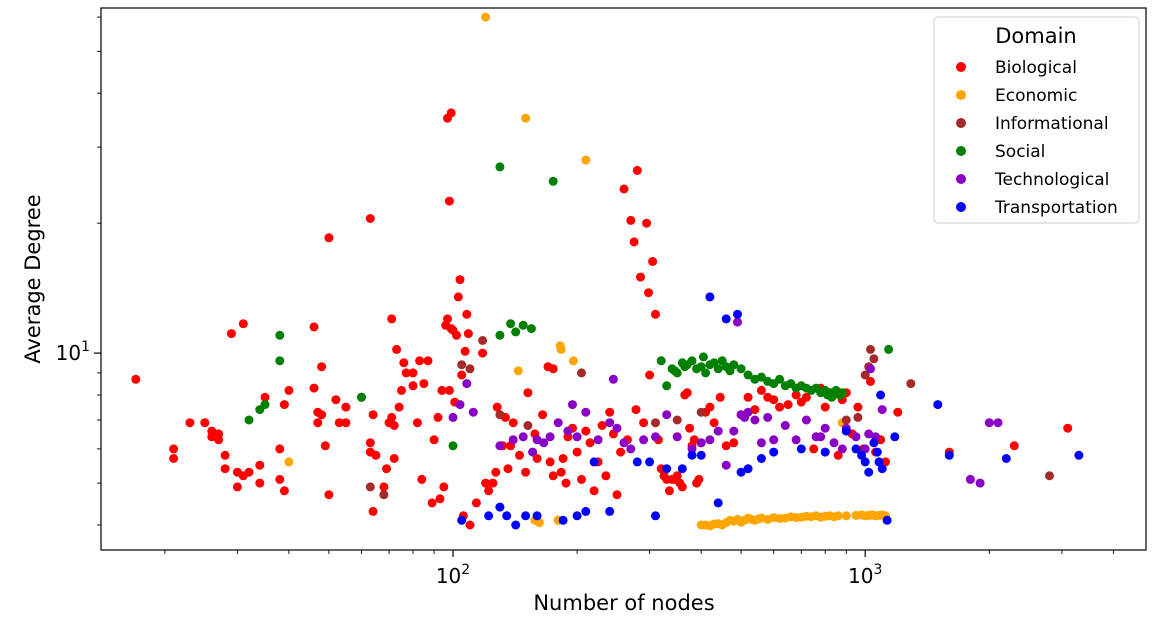 The width and height of the screenshot is (1169, 623). What do you see at coordinates (33, 278) in the screenshot?
I see `y-axis-label: Average Degree` at bounding box center [33, 278].